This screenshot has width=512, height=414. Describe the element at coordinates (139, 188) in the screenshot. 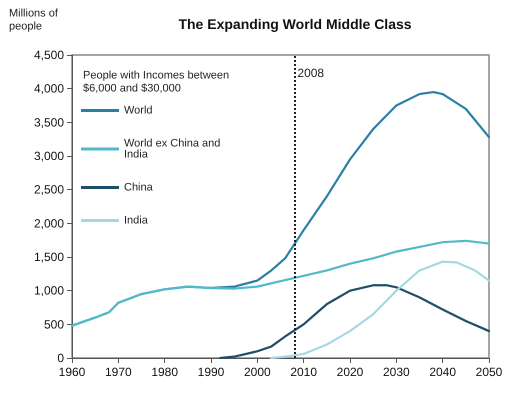

I see `legend-label: China` at that location.